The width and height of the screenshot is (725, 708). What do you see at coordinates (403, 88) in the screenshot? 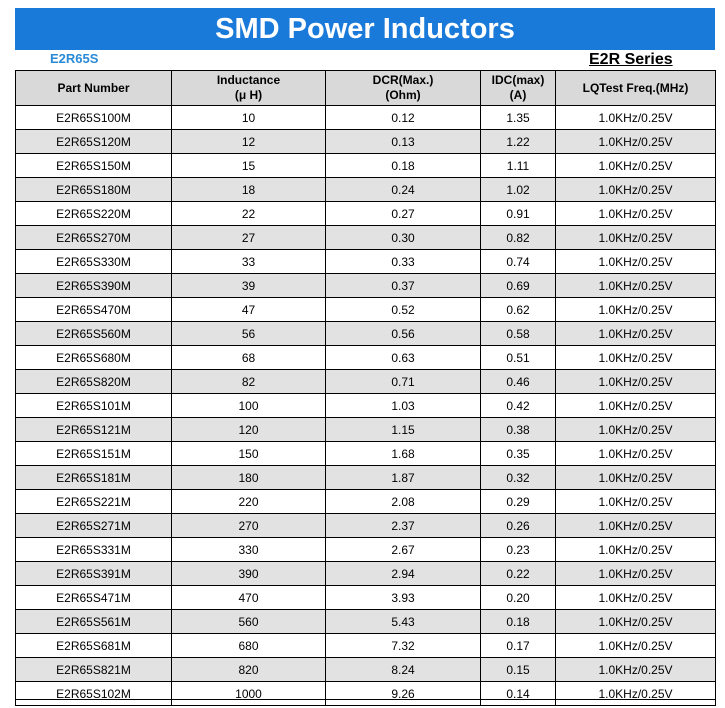
I see `header-dcr: DCR(Max.) (Ohm)` at bounding box center [403, 88].